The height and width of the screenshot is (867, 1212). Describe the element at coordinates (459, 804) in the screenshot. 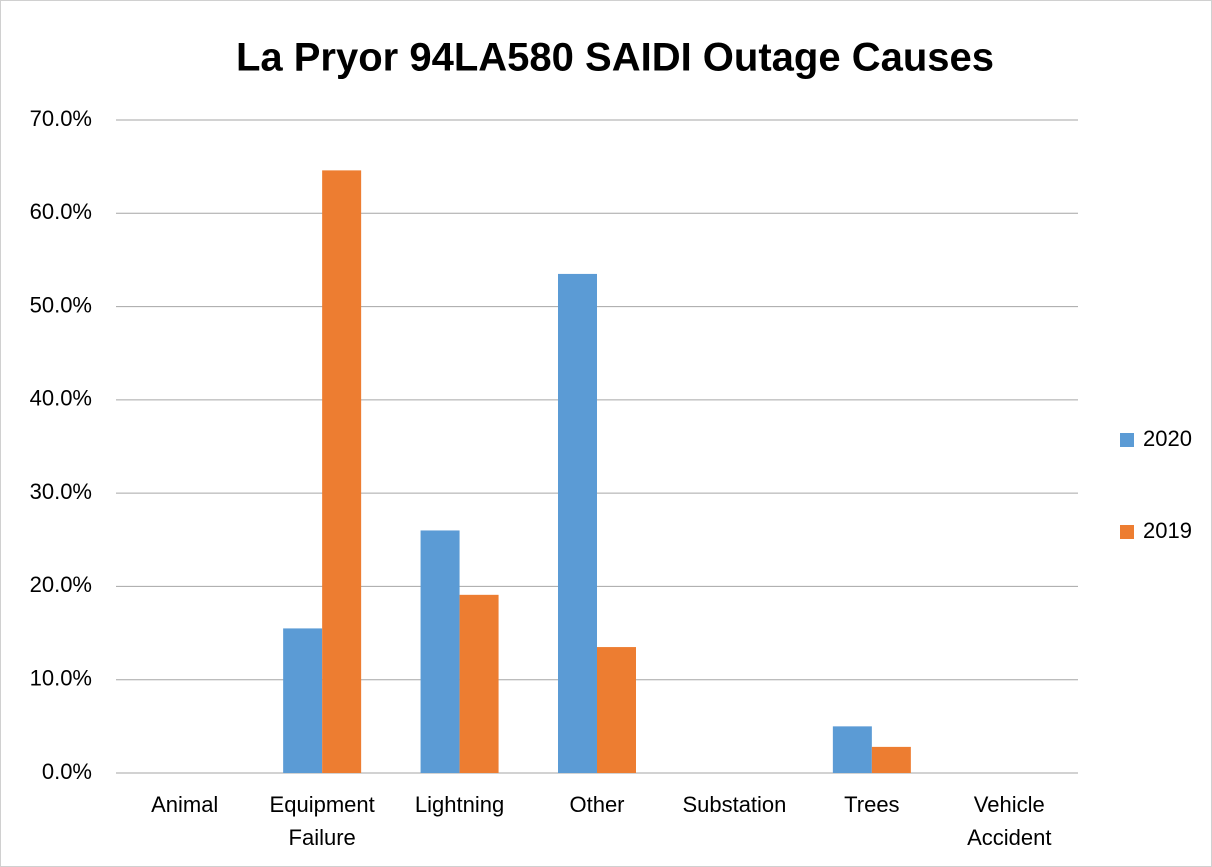

I see `x-tick-label: Lightning` at that location.